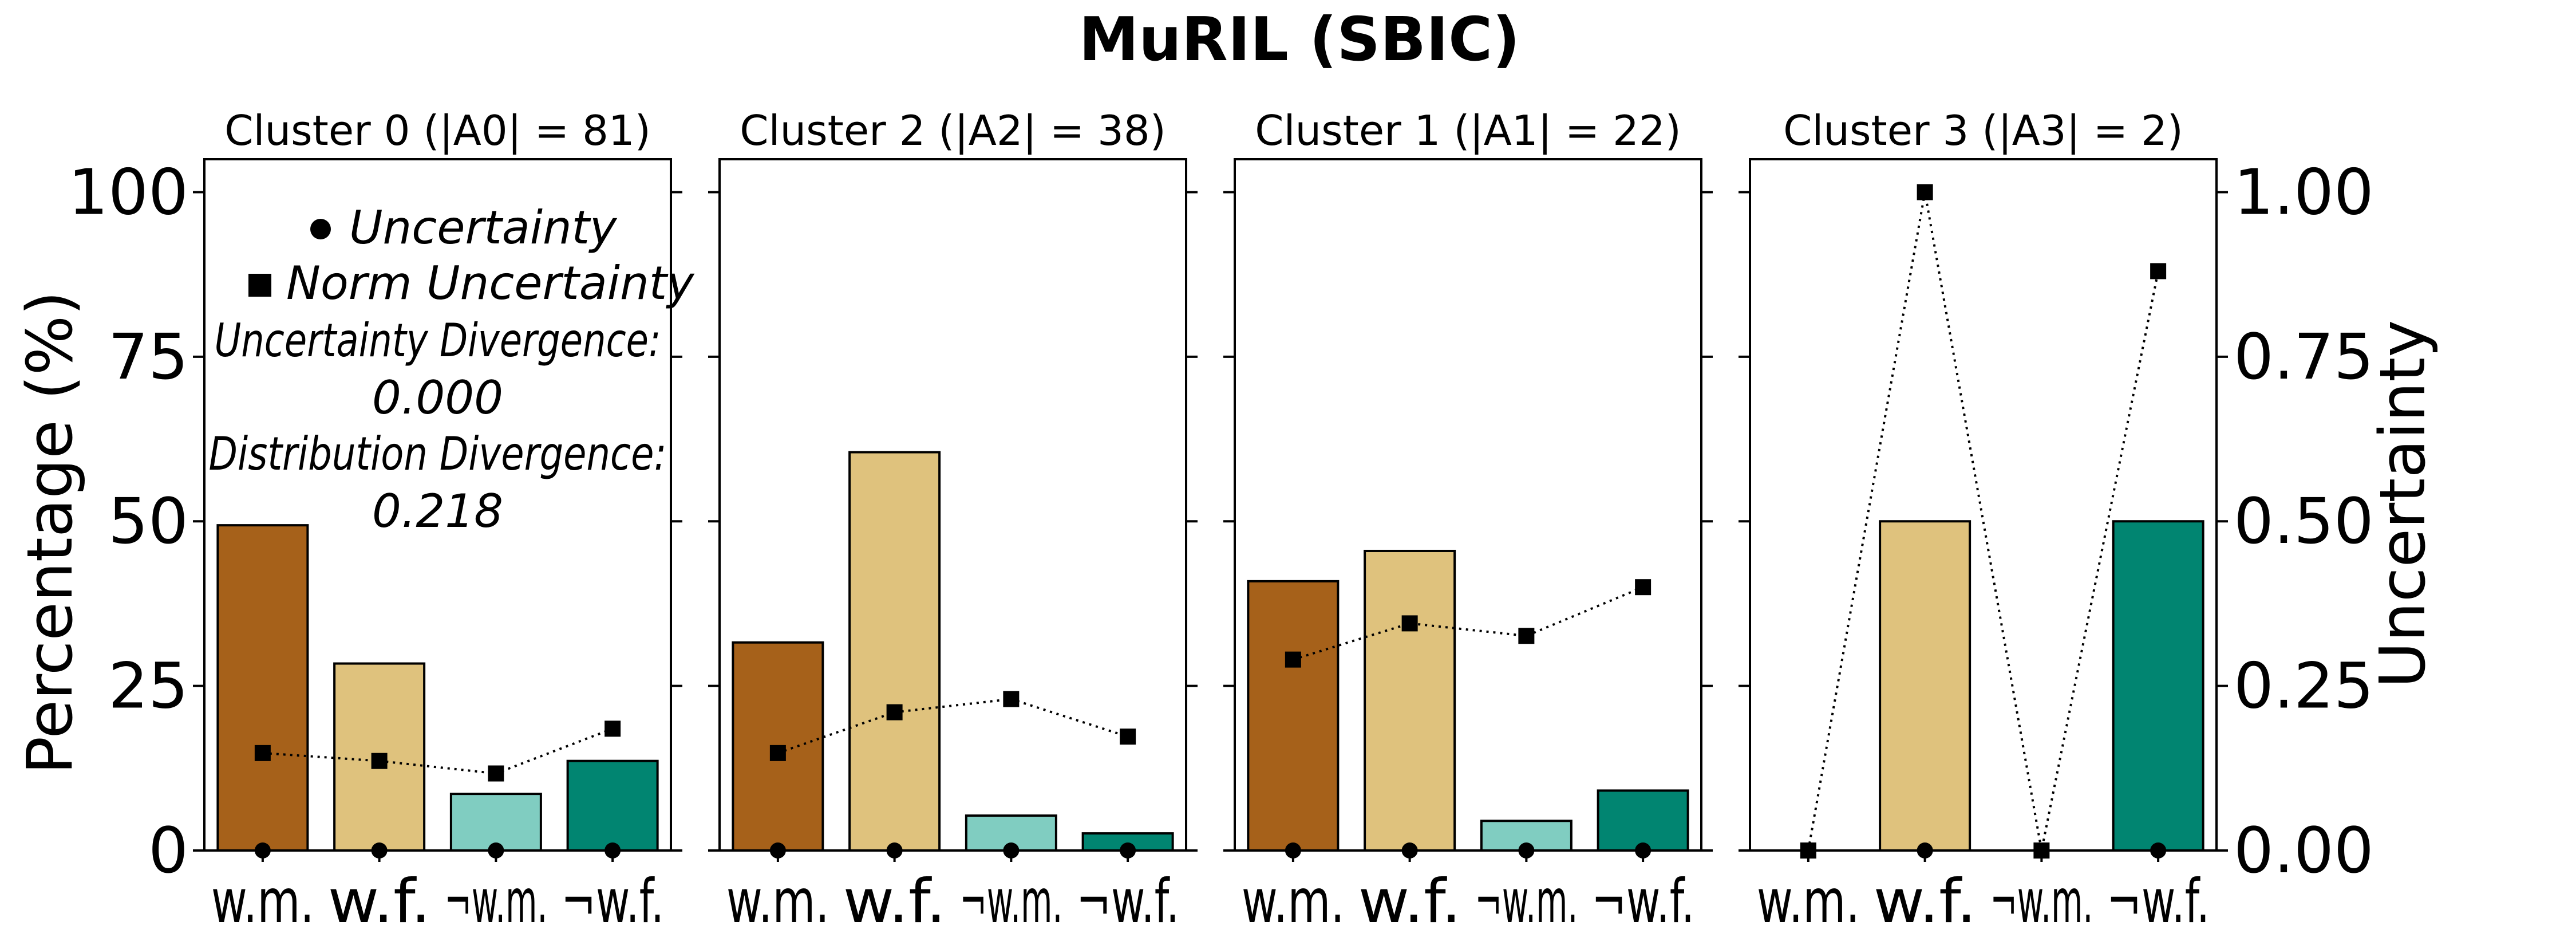 The image size is (2576, 945). What do you see at coordinates (148, 356) in the screenshot?
I see `y-tick-label-left-3: 75` at bounding box center [148, 356].